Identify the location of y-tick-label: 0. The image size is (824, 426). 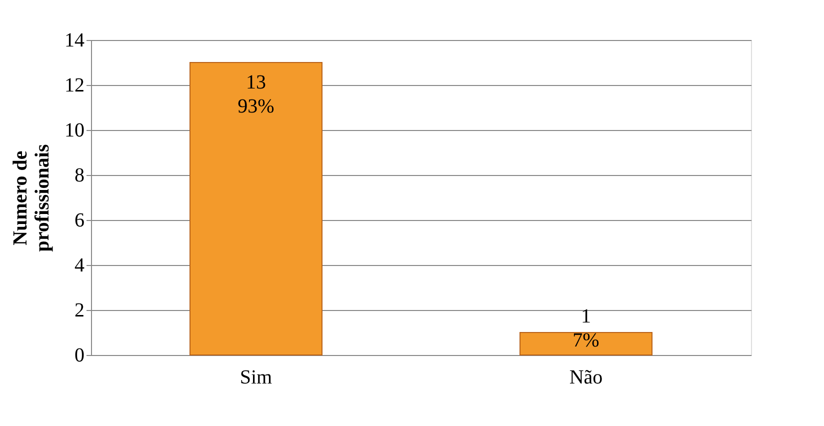
(79, 355).